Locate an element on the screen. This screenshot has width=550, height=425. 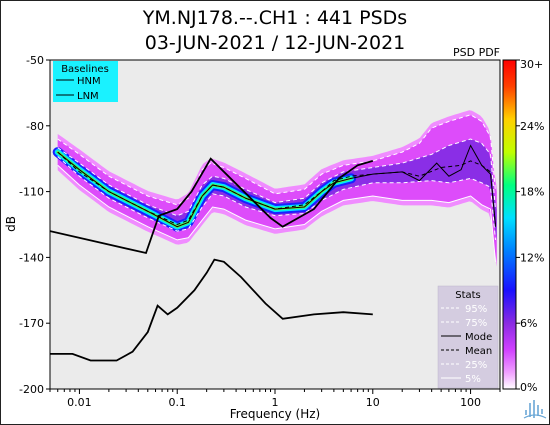
p75-legend-label: 75% is located at coordinates (476, 323).